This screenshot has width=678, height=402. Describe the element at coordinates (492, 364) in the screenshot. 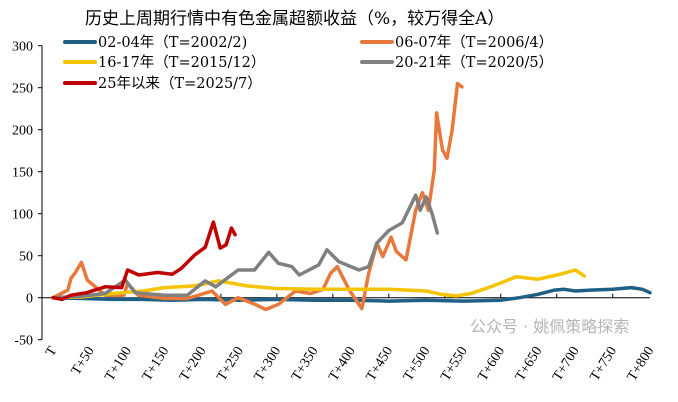

I see `x-tick-label: T+600` at that location.